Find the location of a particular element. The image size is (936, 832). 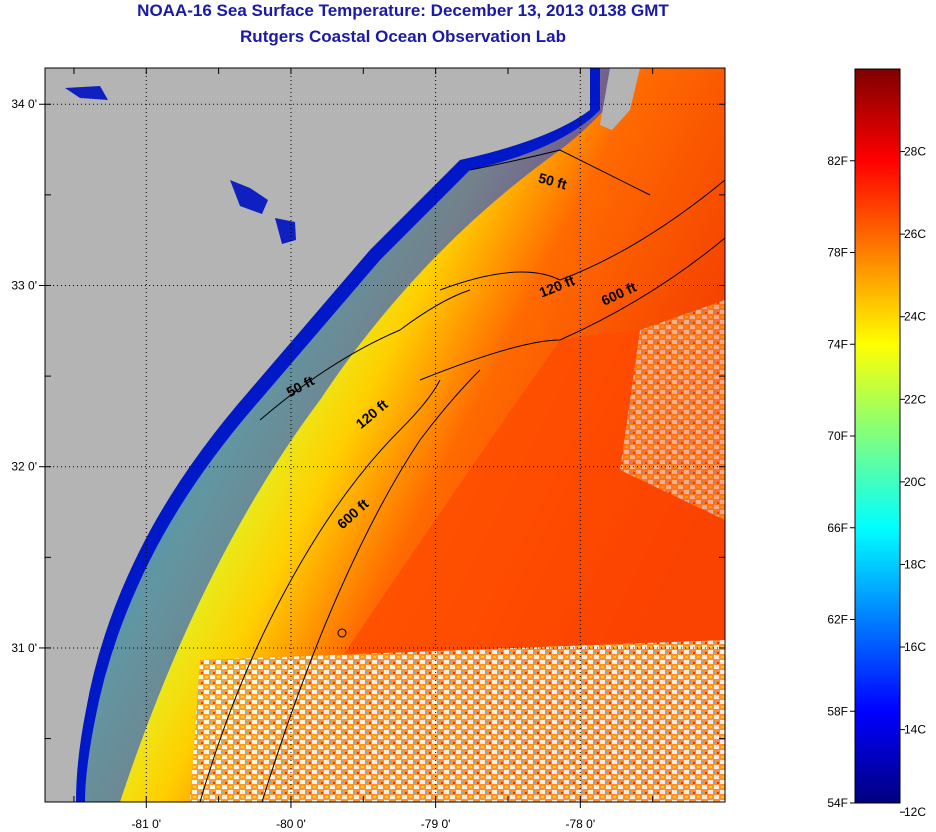

buoy-marker is located at coordinates (342, 633).